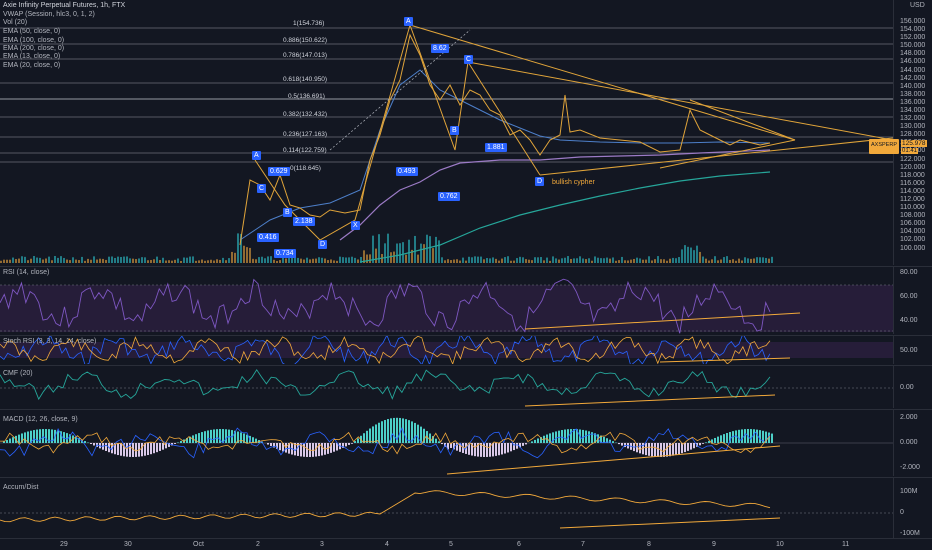 The image size is (932, 550). What do you see at coordinates (913, 102) in the screenshot?
I see `price-tick: 136.000` at bounding box center [913, 102].